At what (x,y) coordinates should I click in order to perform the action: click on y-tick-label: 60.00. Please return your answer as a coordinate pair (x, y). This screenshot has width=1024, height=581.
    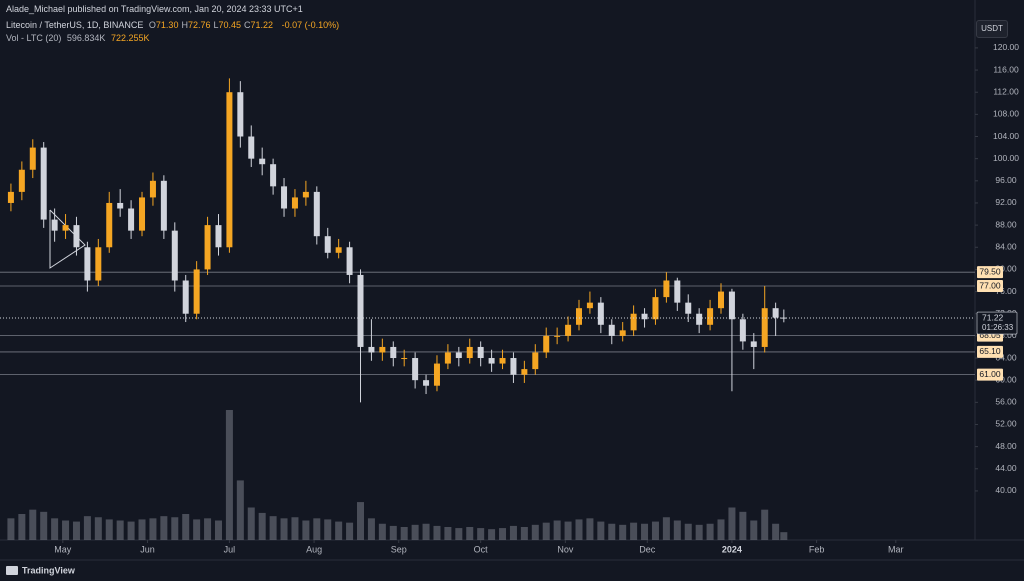
    Looking at the image, I should click on (1006, 379).